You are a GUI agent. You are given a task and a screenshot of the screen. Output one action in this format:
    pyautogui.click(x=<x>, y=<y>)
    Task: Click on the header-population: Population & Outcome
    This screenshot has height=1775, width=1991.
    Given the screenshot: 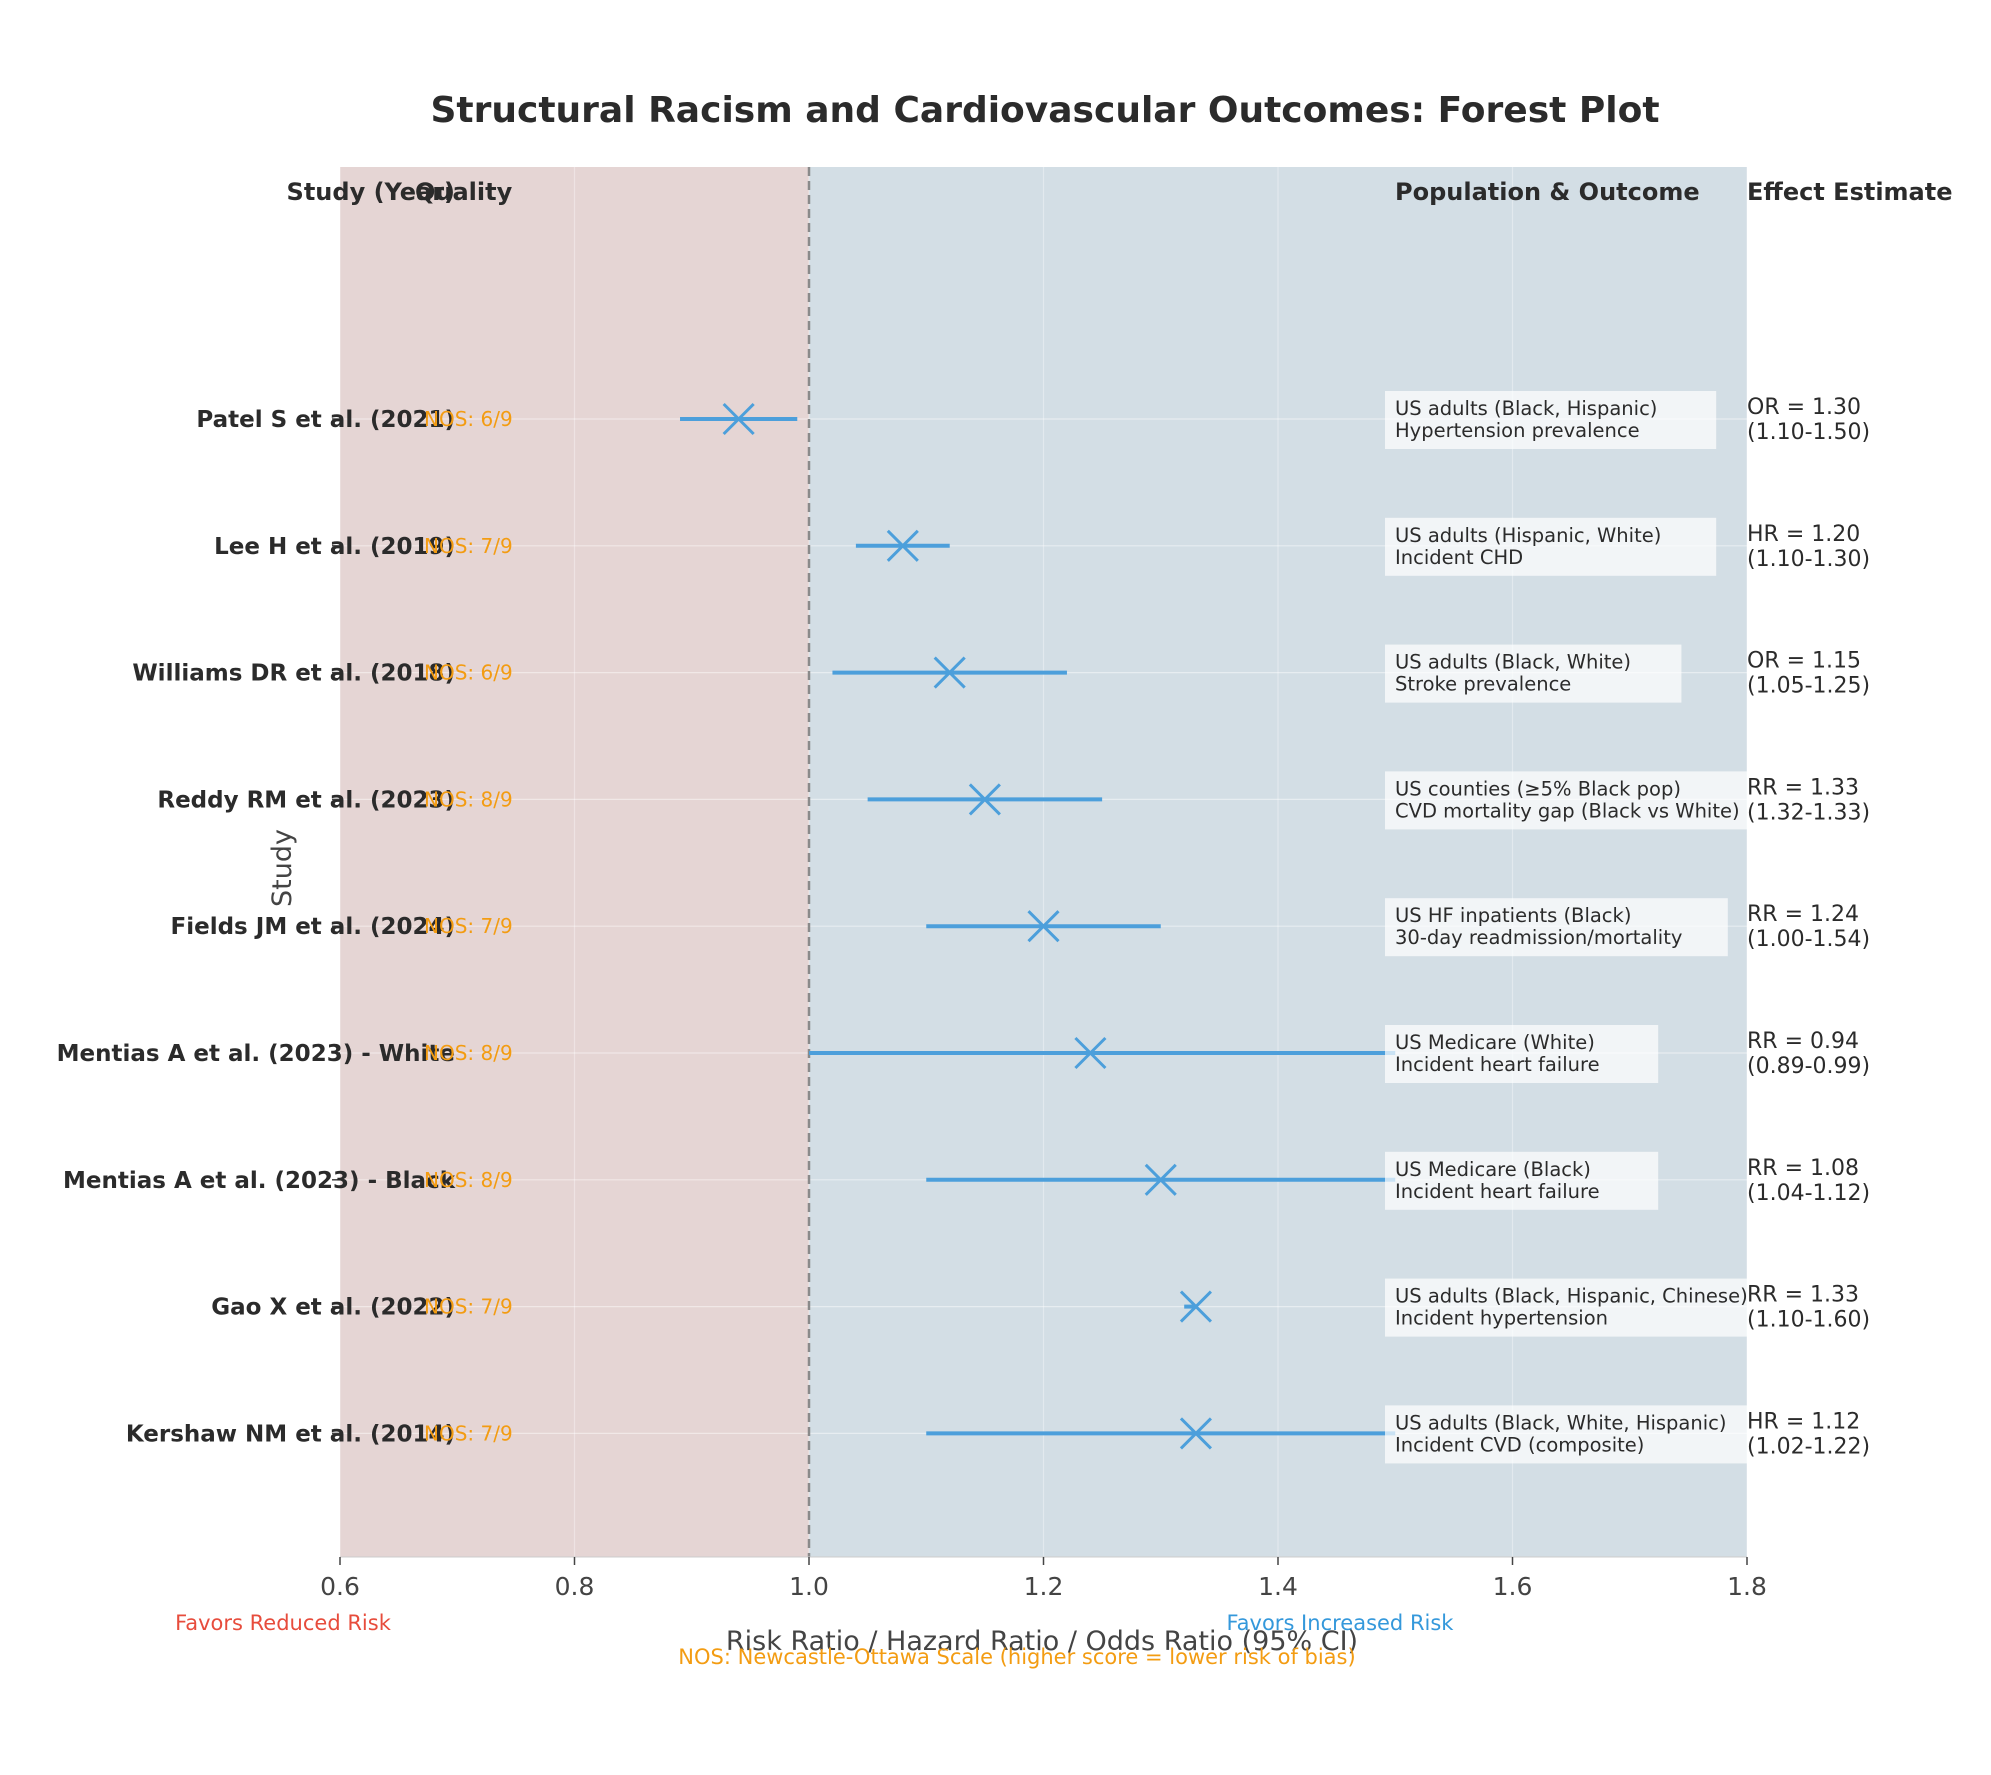 What is the action you would take?
    pyautogui.click(x=1547, y=192)
    